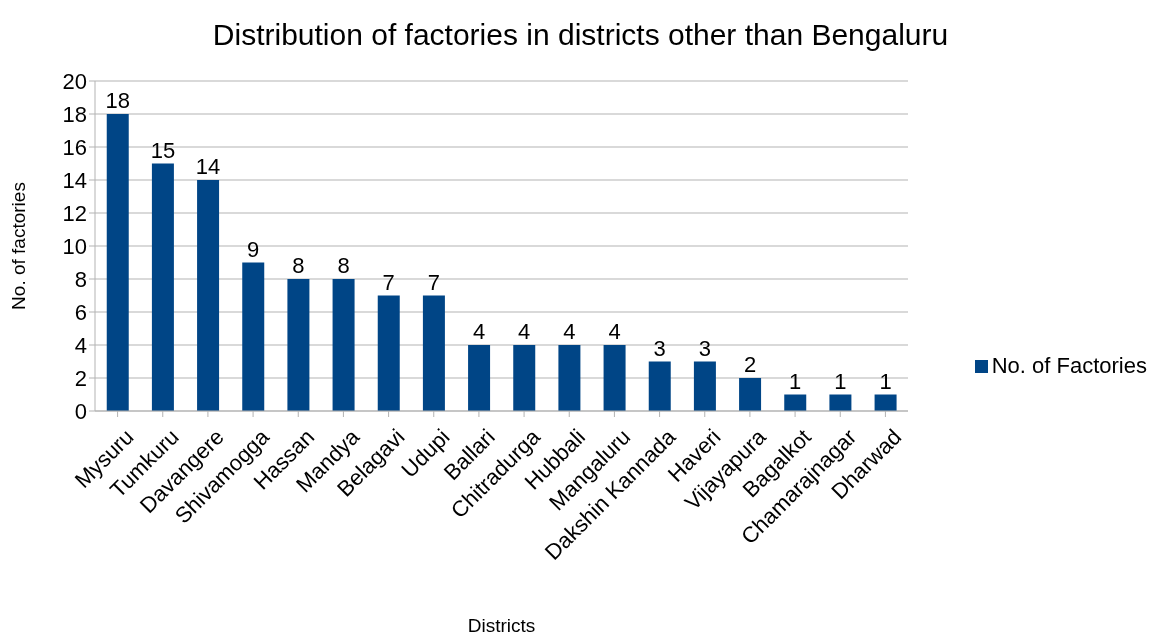  What do you see at coordinates (74, 114) in the screenshot?
I see `y-tick-label: 18` at bounding box center [74, 114].